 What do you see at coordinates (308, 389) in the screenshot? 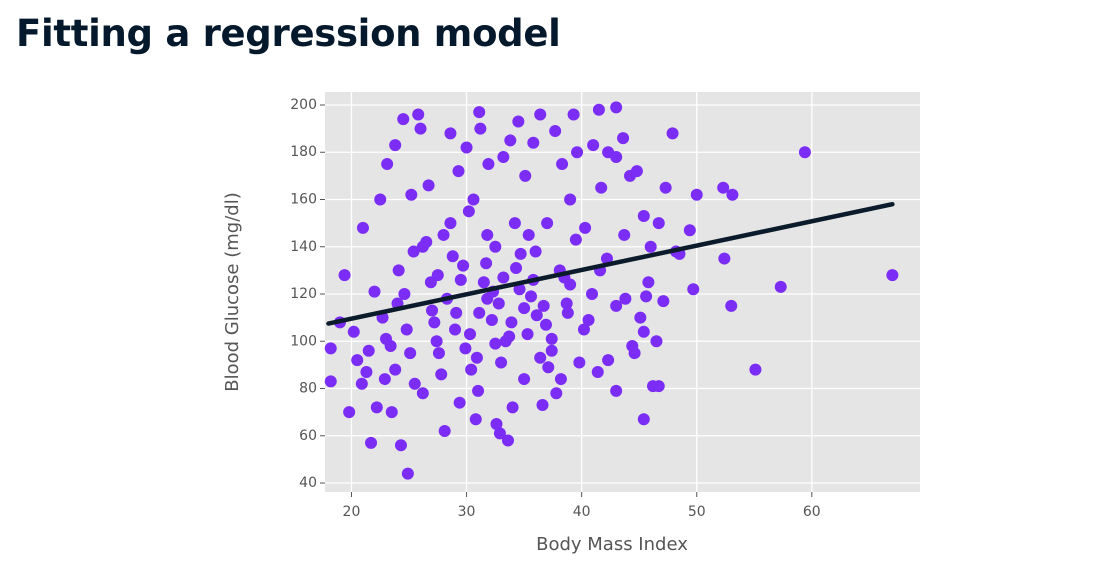
I see `y-tick-label: 80` at bounding box center [308, 389].